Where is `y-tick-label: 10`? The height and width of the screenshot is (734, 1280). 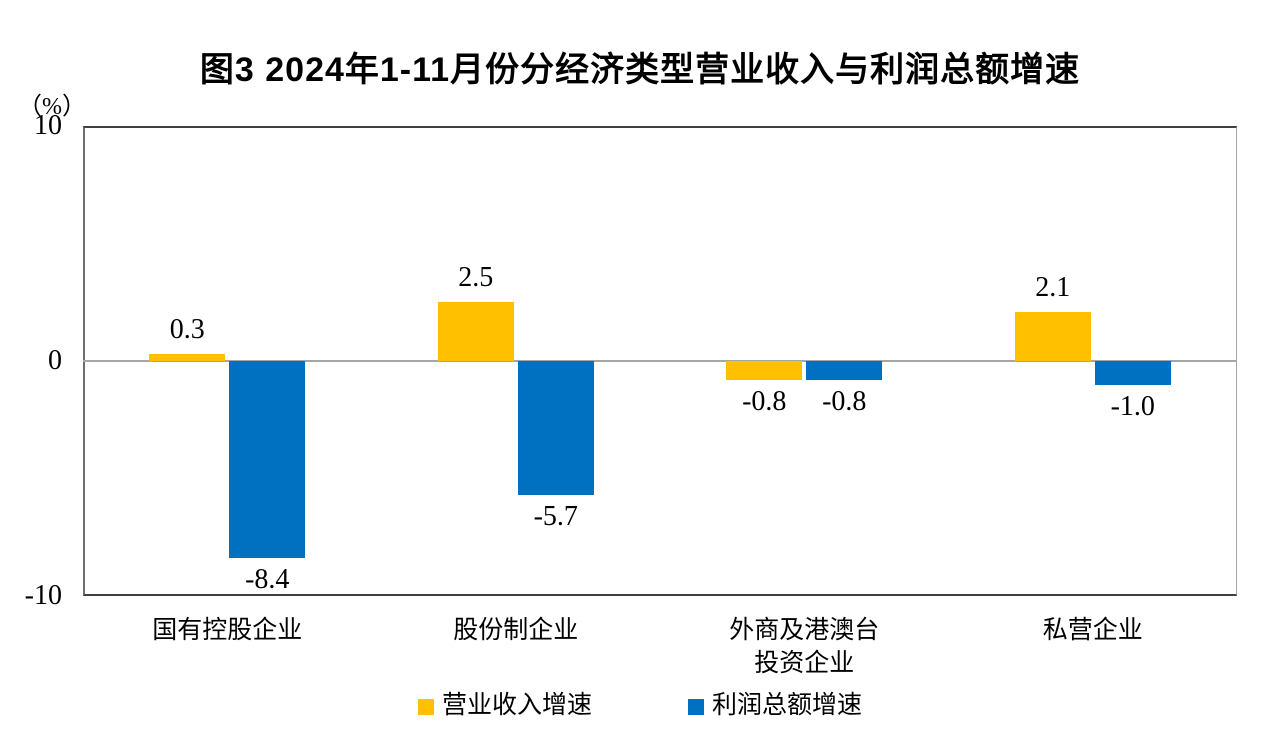
y-tick-label: 10 is located at coordinates (48, 125).